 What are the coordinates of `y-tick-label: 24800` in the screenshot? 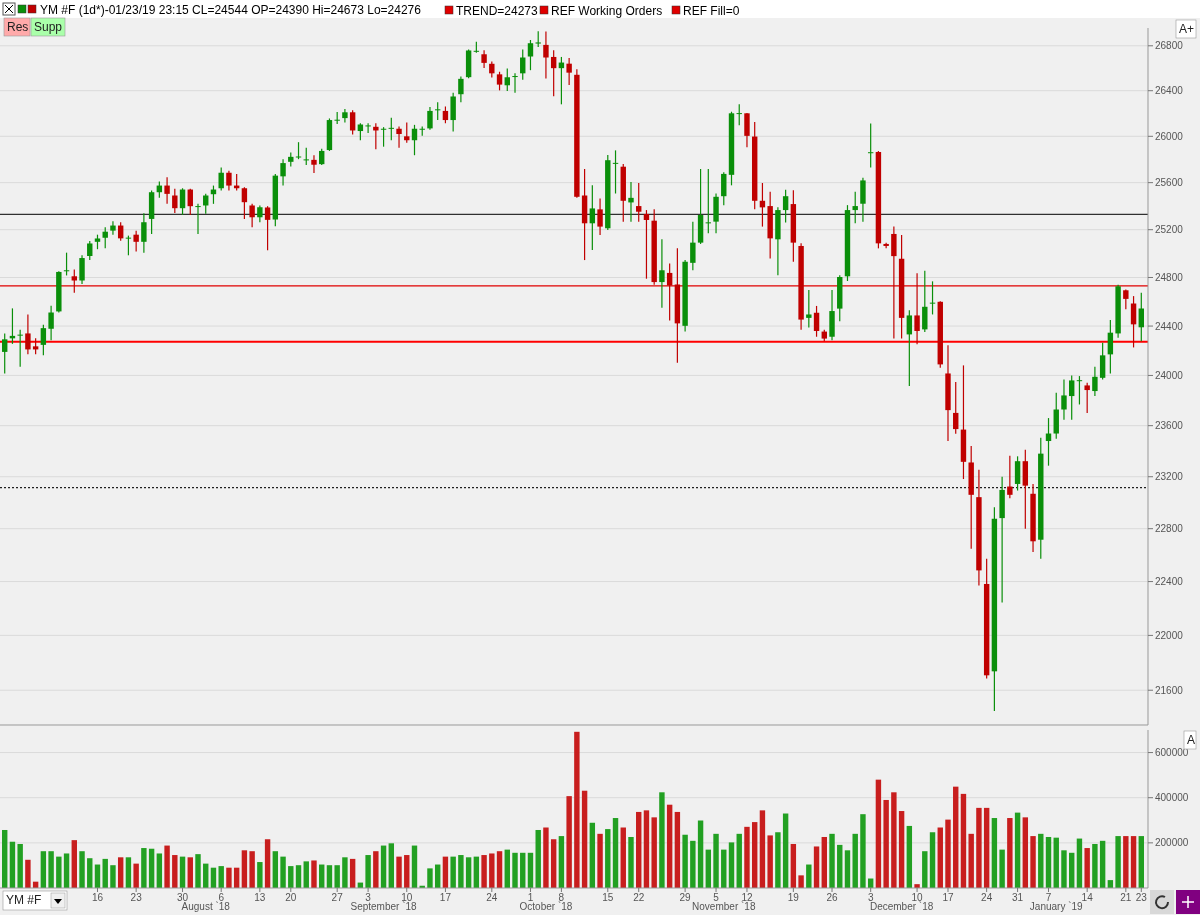 It's located at (1169, 277).